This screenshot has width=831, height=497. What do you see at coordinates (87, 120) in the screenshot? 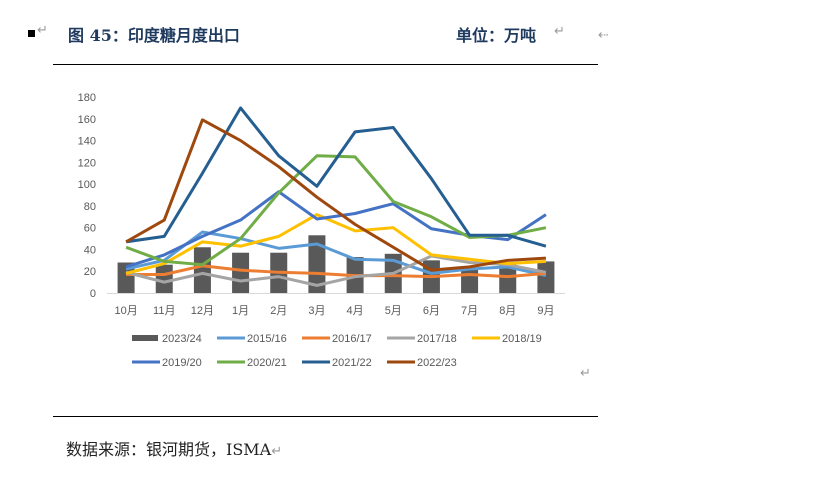
I see `y-tick-label: 160` at bounding box center [87, 120].